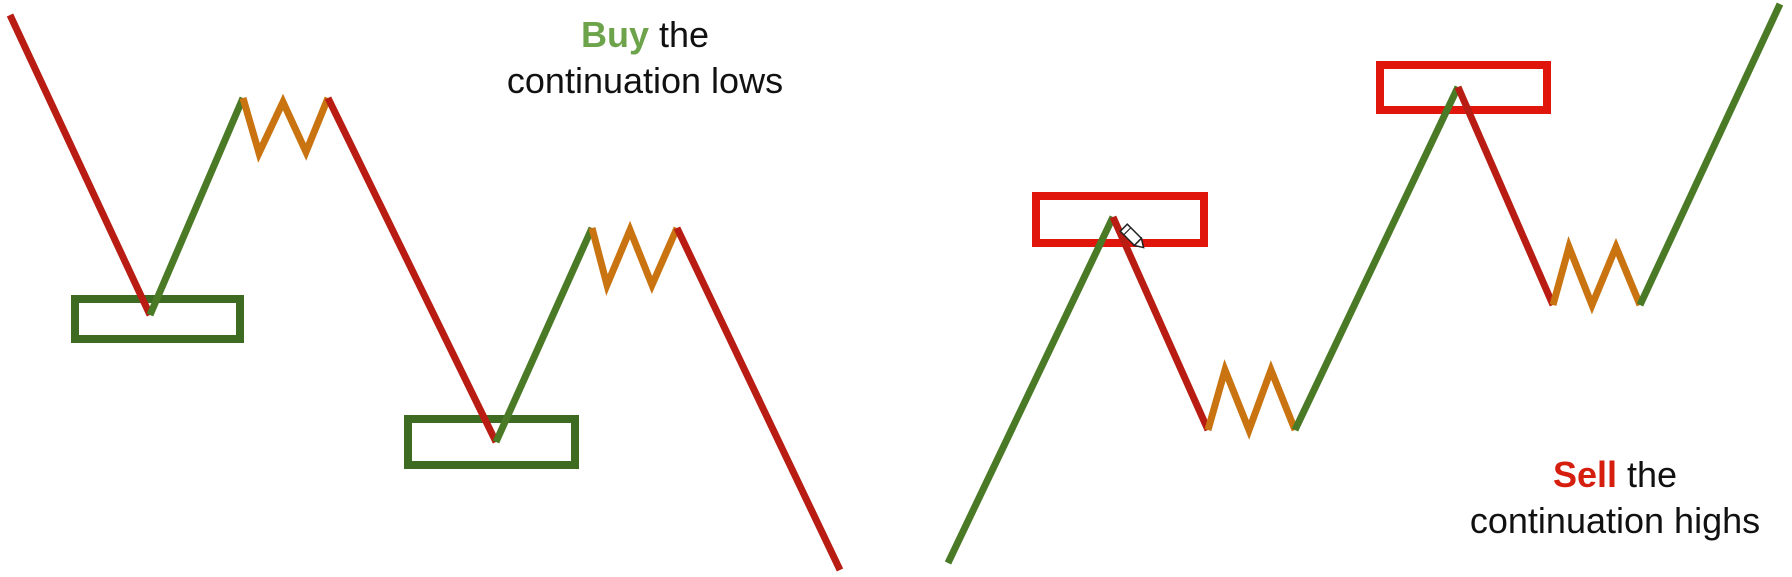 This screenshot has height=577, width=1792. I want to click on sell-keyword: Sell, so click(1584, 474).